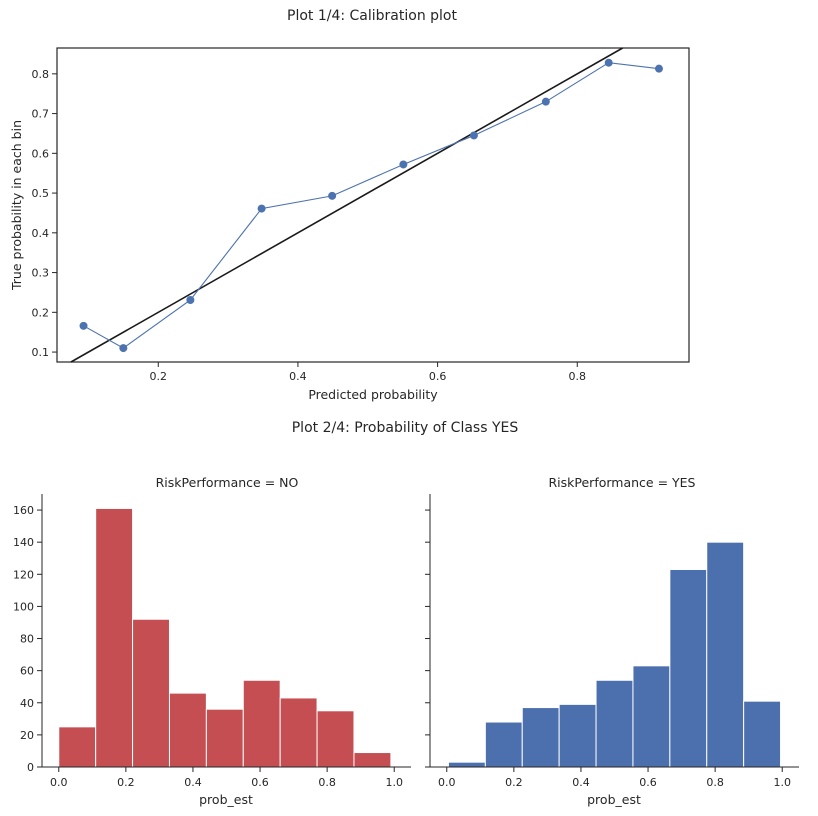 The image size is (818, 816). I want to click on panel-no-x-ticks: 0.0 0.2 0.4 0.6 0.8 1.0, so click(226, 778).